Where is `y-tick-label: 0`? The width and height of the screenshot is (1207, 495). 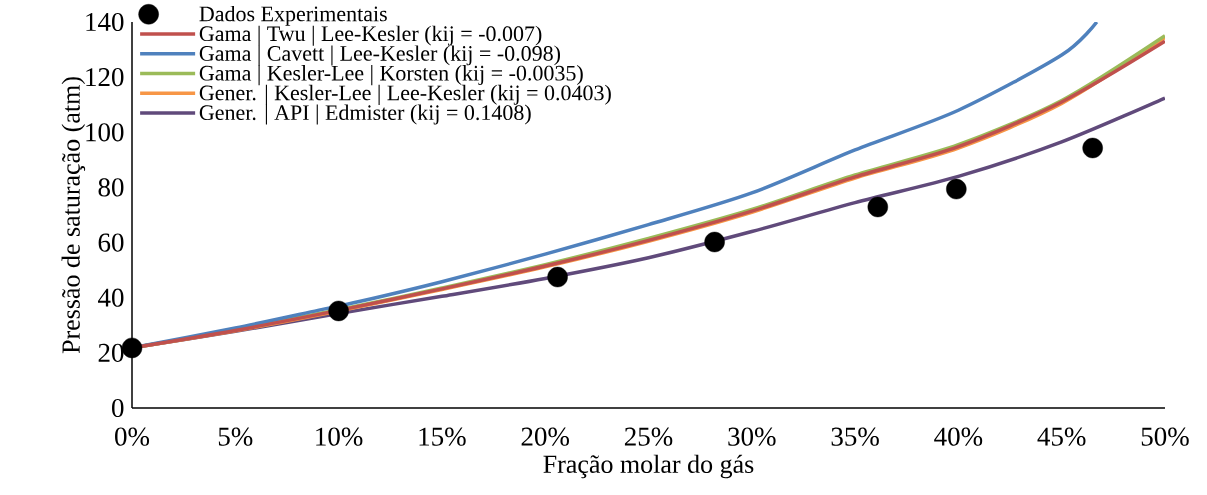 y-tick-label: 0 is located at coordinates (118, 408).